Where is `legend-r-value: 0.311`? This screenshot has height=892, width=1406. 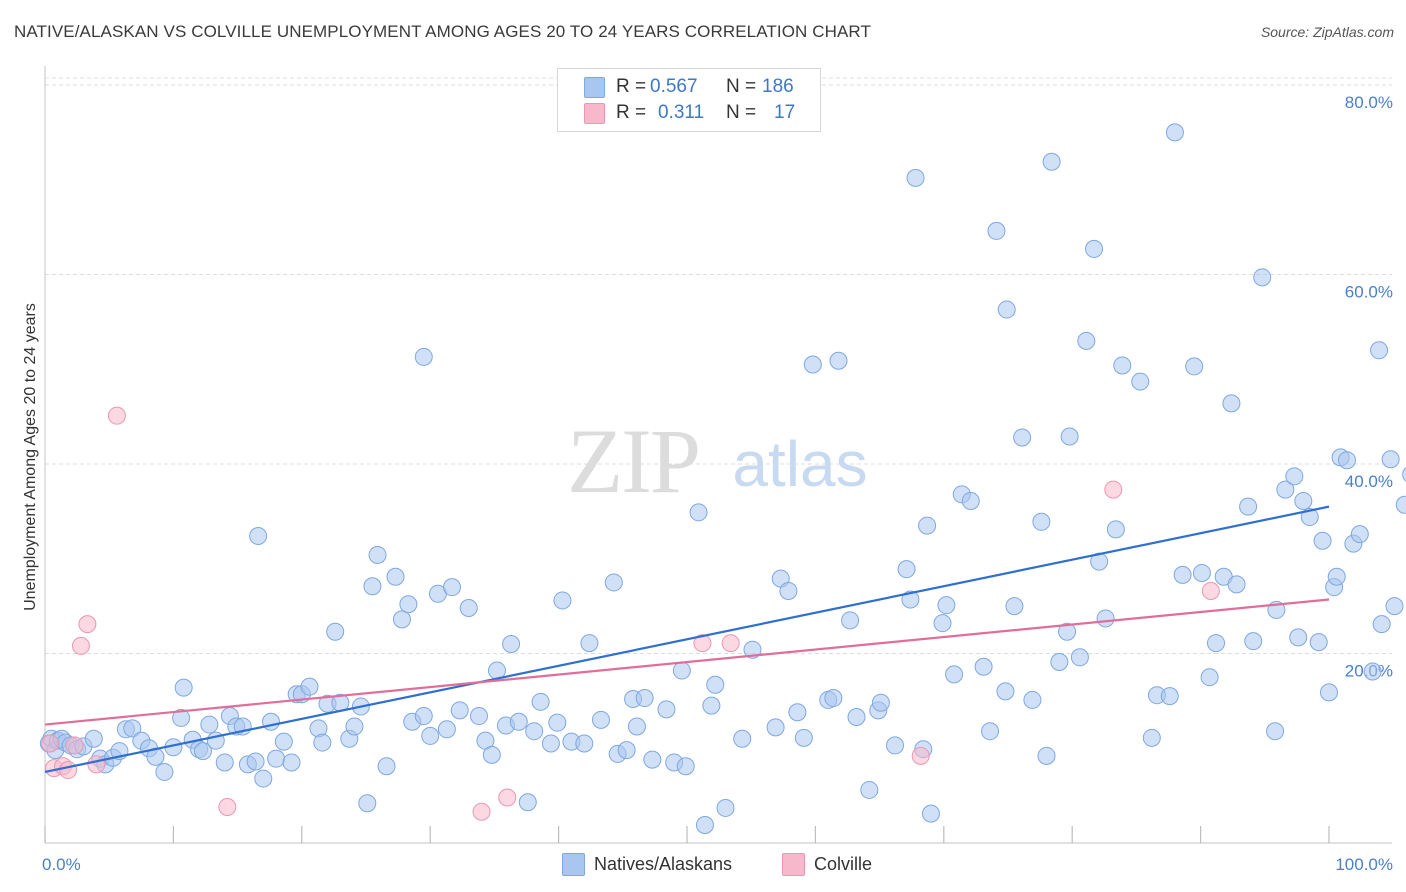
legend-r-value: 0.311 is located at coordinates (681, 112).